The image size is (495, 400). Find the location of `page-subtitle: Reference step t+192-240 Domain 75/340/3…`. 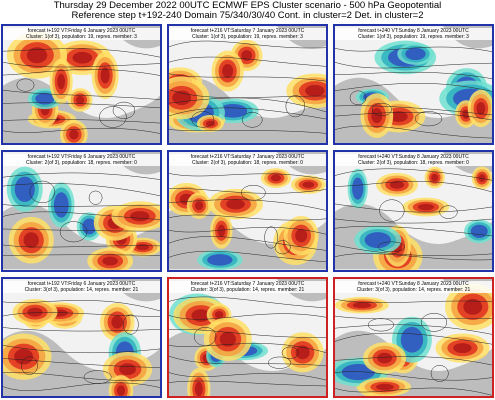

page-subtitle: Reference step t+192-240 Domain 75/340/3… is located at coordinates (247, 15).